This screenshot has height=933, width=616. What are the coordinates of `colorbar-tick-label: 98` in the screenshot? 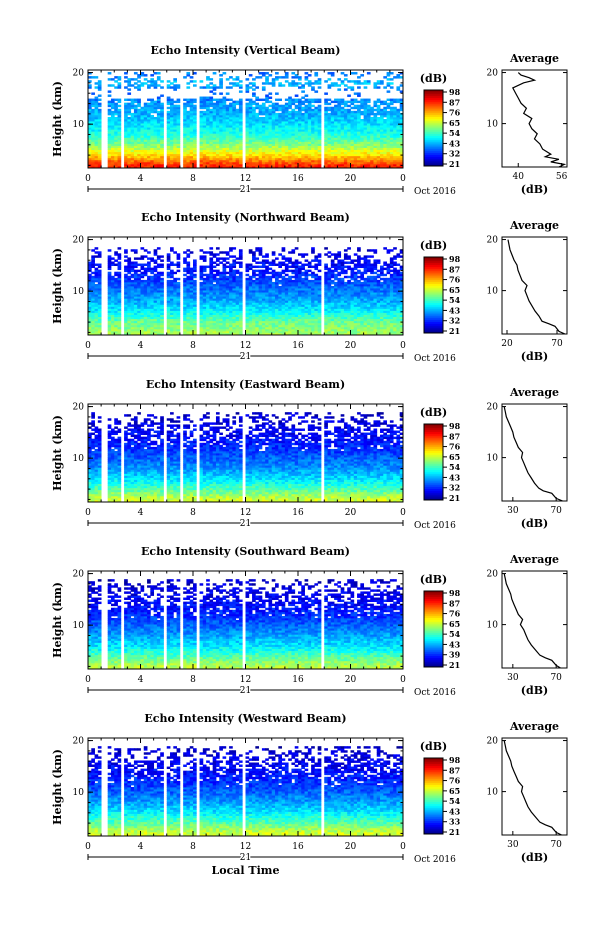 It's located at (455, 92).